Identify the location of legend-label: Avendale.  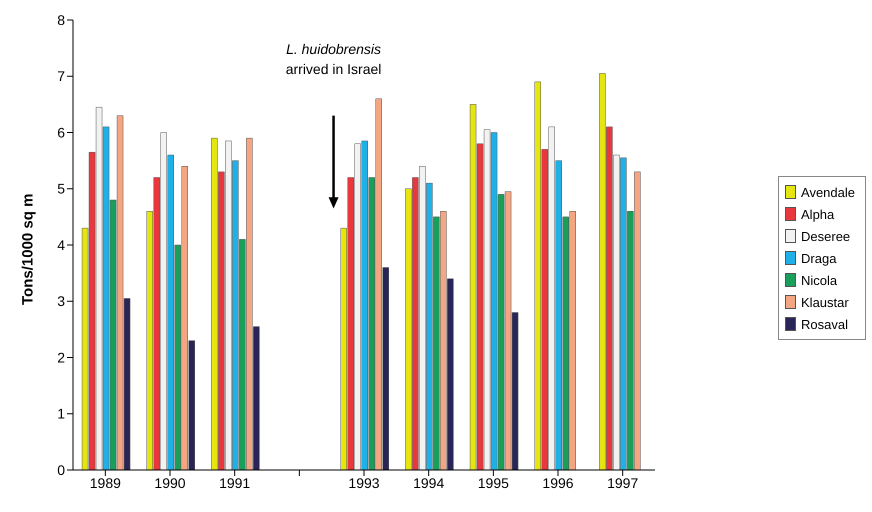
(828, 192).